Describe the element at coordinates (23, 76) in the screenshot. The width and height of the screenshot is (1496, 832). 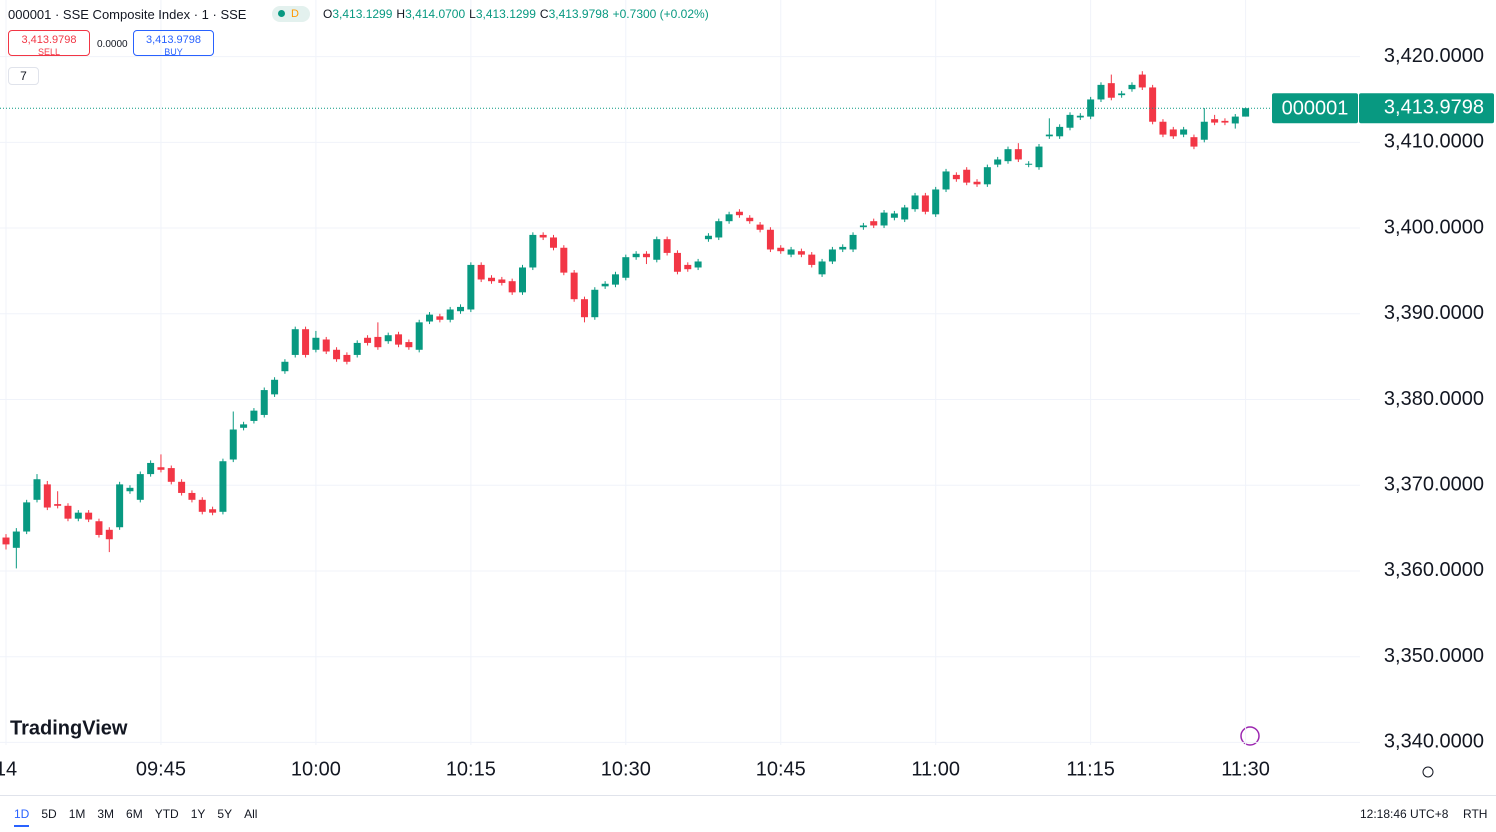
I see `indicator-toggle: 7` at that location.